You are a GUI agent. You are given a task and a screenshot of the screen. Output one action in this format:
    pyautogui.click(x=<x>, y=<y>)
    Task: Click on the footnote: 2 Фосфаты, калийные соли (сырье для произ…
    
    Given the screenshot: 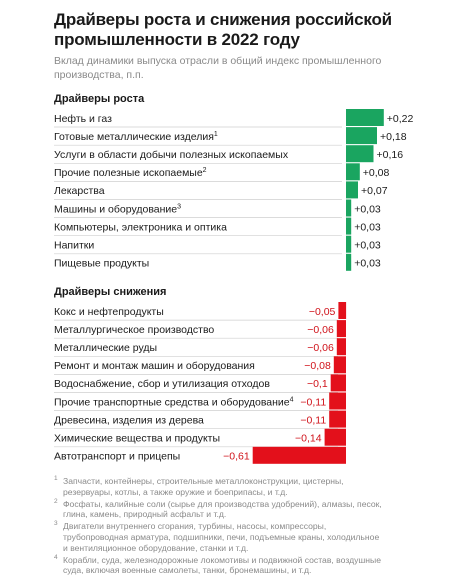 What is the action you would take?
    pyautogui.click(x=219, y=509)
    